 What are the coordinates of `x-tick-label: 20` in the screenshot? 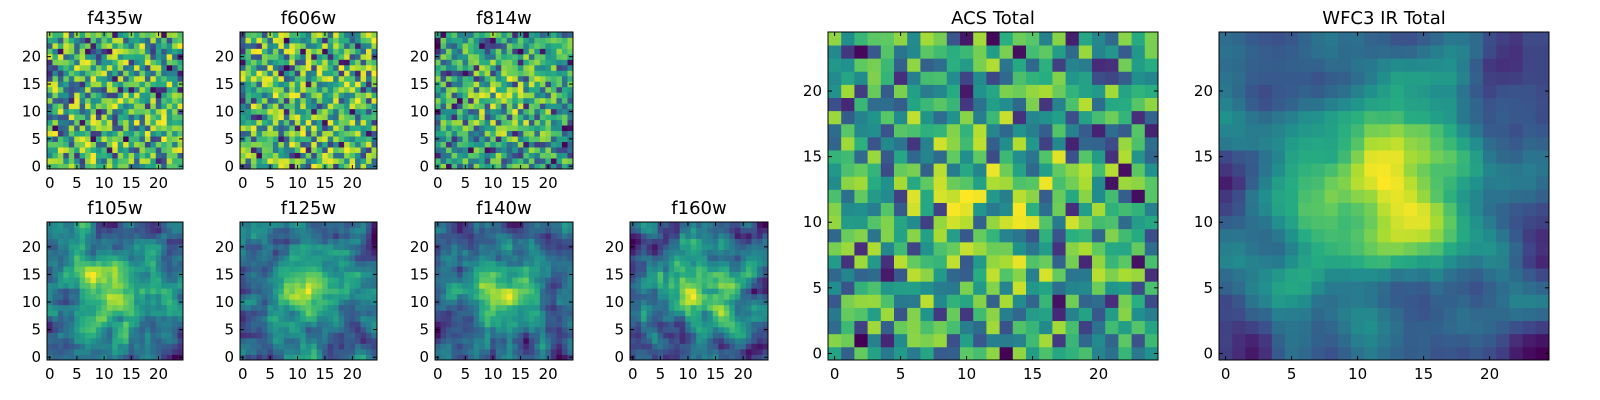 It's located at (743, 374).